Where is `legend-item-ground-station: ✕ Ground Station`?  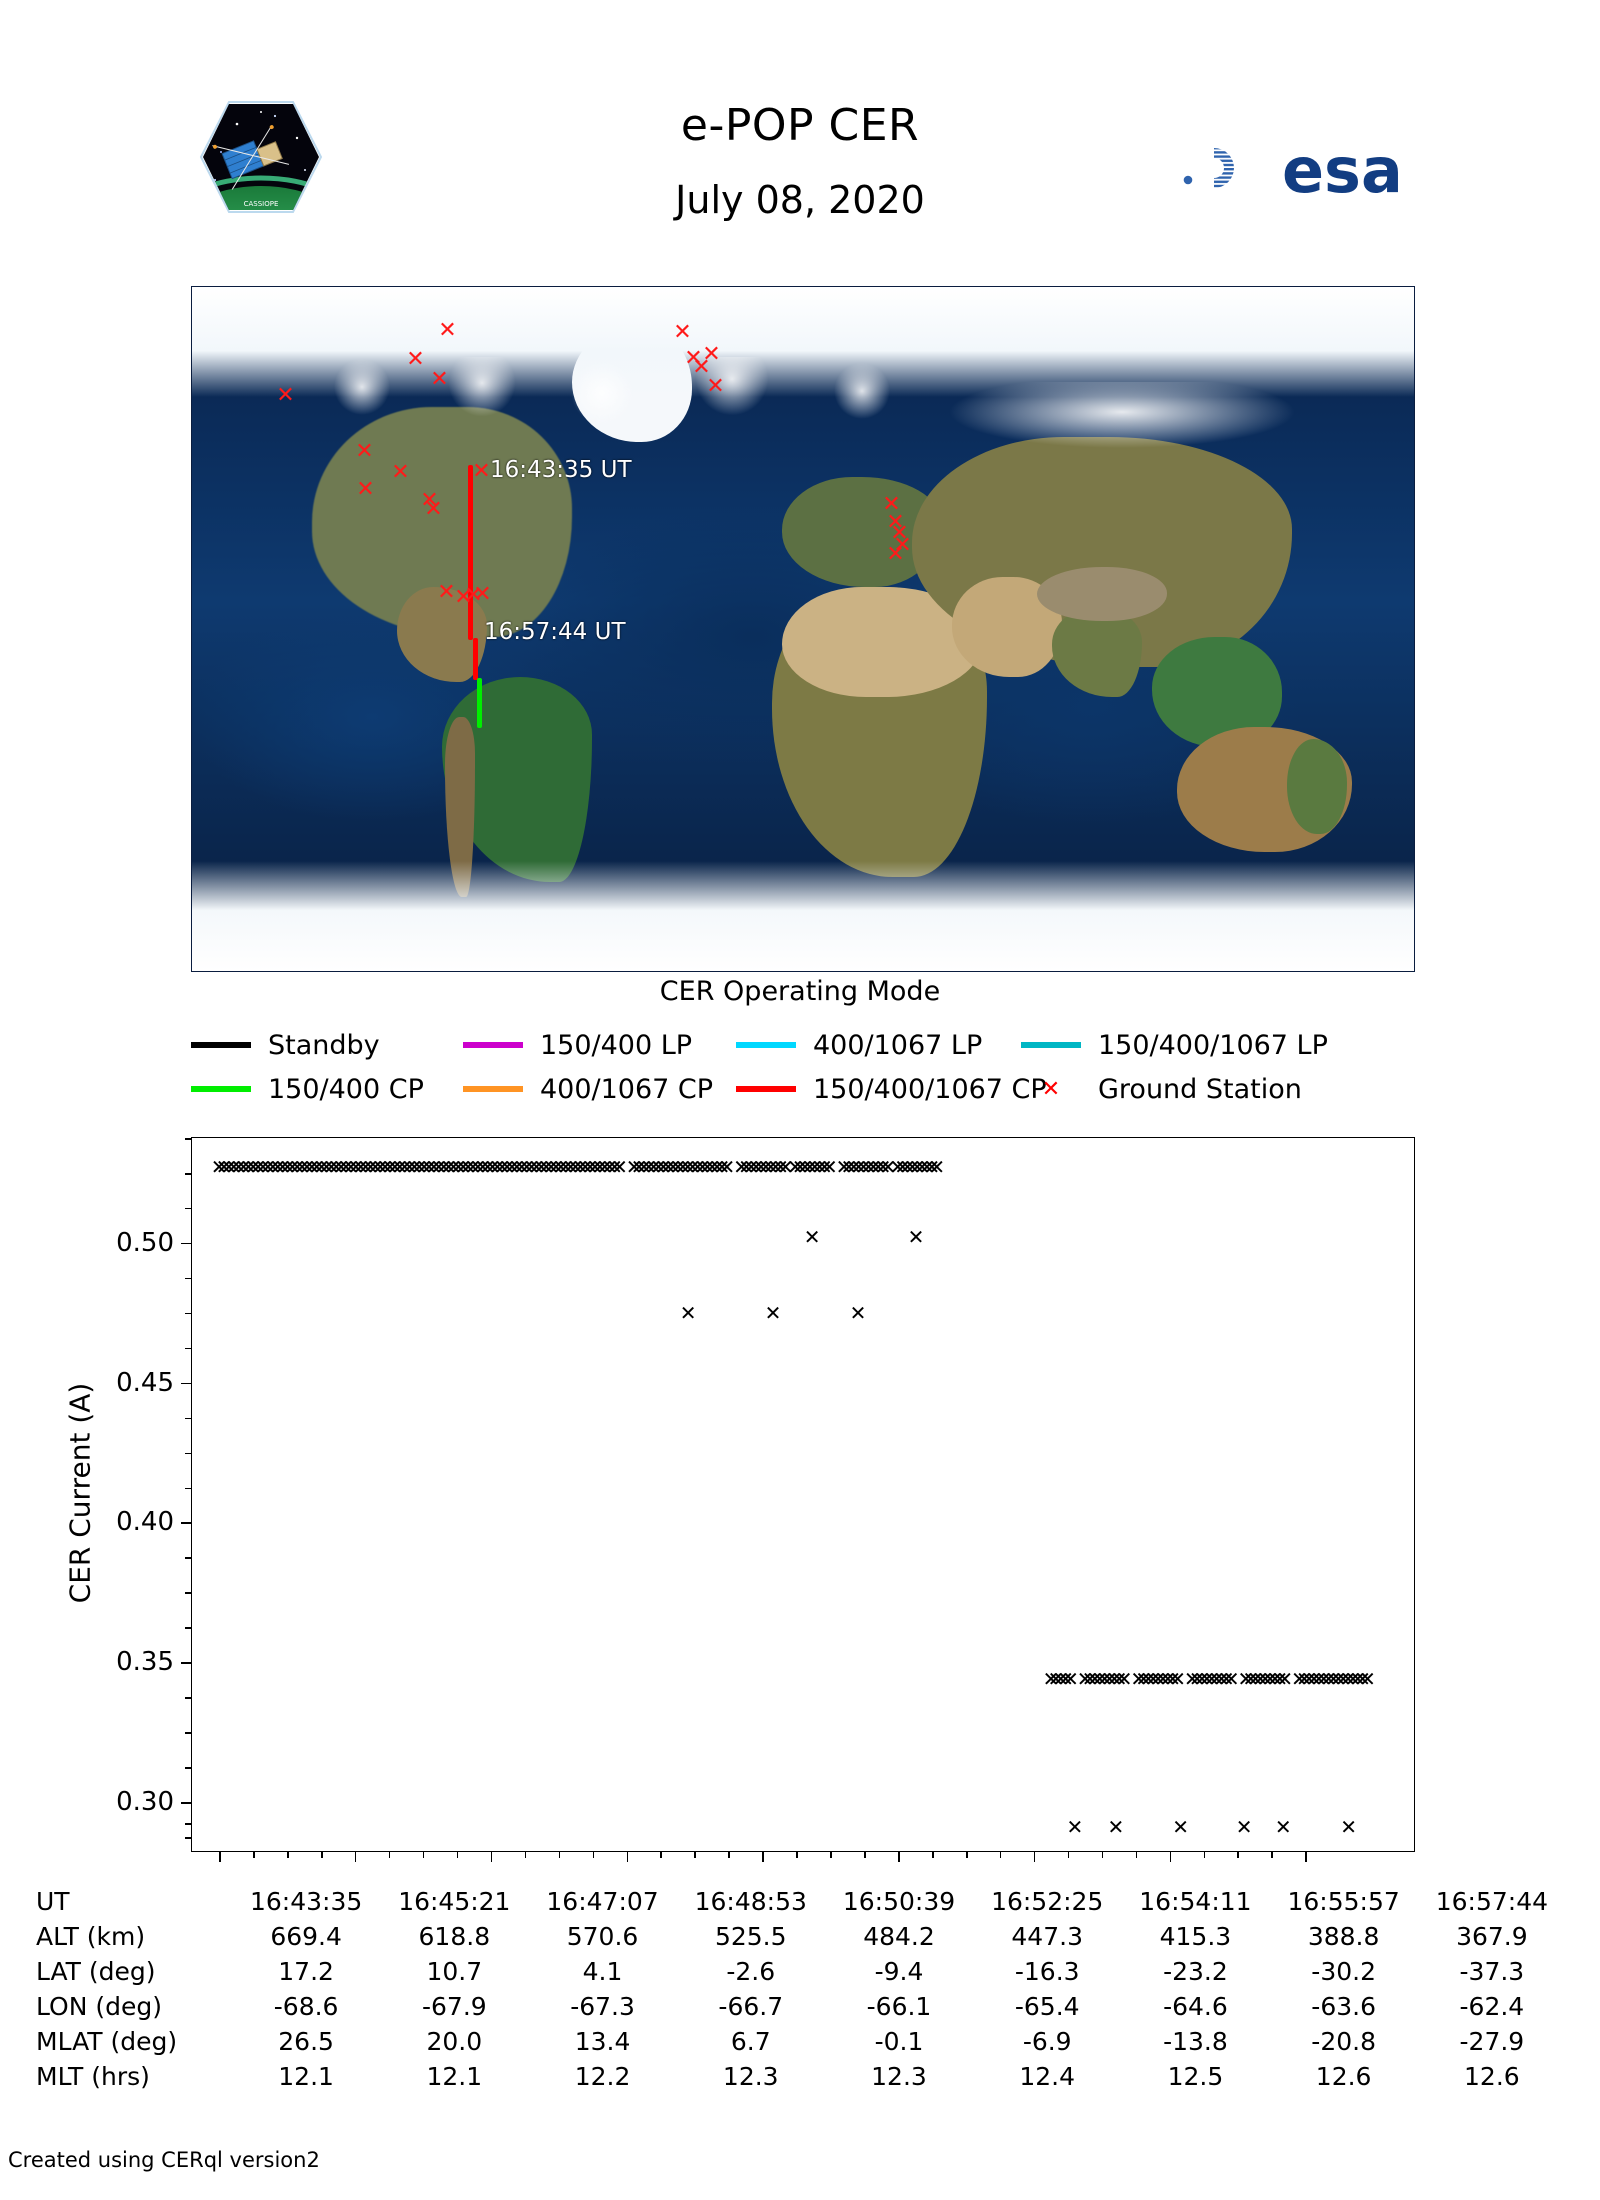
legend-item-ground-station: ✕ Ground Station is located at coordinates (1161, 1089).